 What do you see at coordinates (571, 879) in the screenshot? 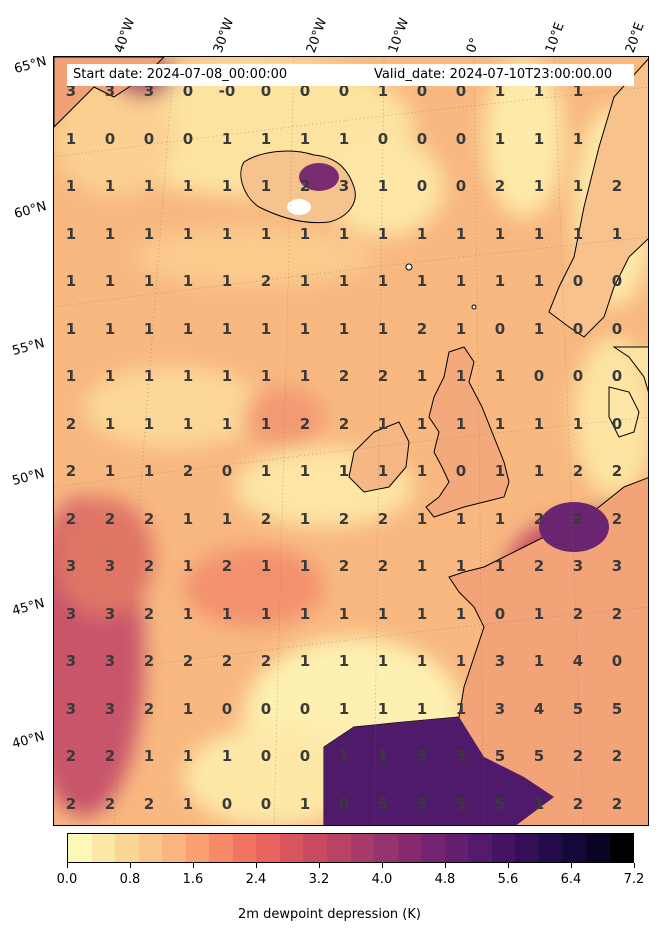
I see `colorbar-tick-label: 6.4` at bounding box center [571, 879].